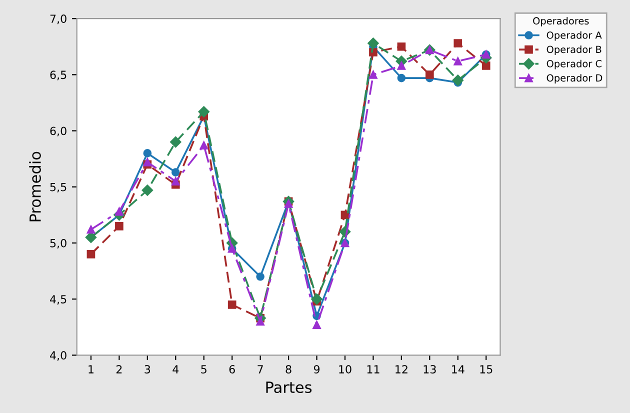 The height and width of the screenshot is (413, 630). I want to click on x-tick-label: 14, so click(458, 369).